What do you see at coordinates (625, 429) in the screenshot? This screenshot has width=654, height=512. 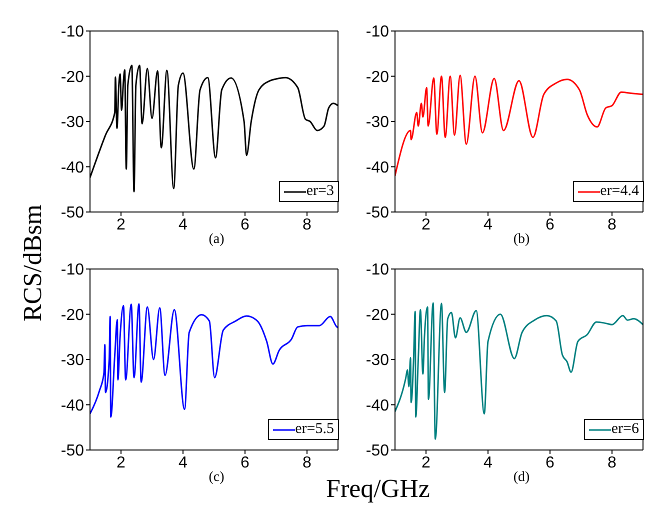 I see `legend-label: er=6` at bounding box center [625, 429].